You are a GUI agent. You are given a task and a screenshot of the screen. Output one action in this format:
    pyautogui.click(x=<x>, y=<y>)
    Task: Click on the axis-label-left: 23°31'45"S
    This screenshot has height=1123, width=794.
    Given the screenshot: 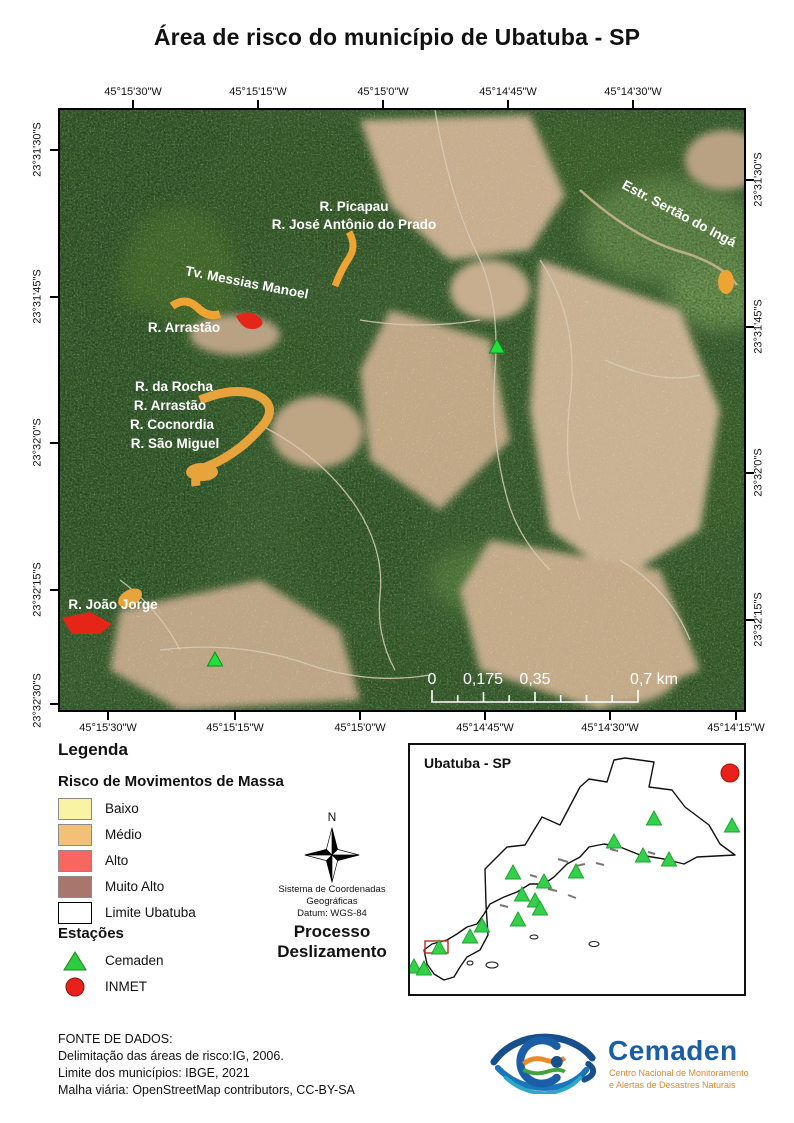 What is the action you would take?
    pyautogui.click(x=37, y=296)
    